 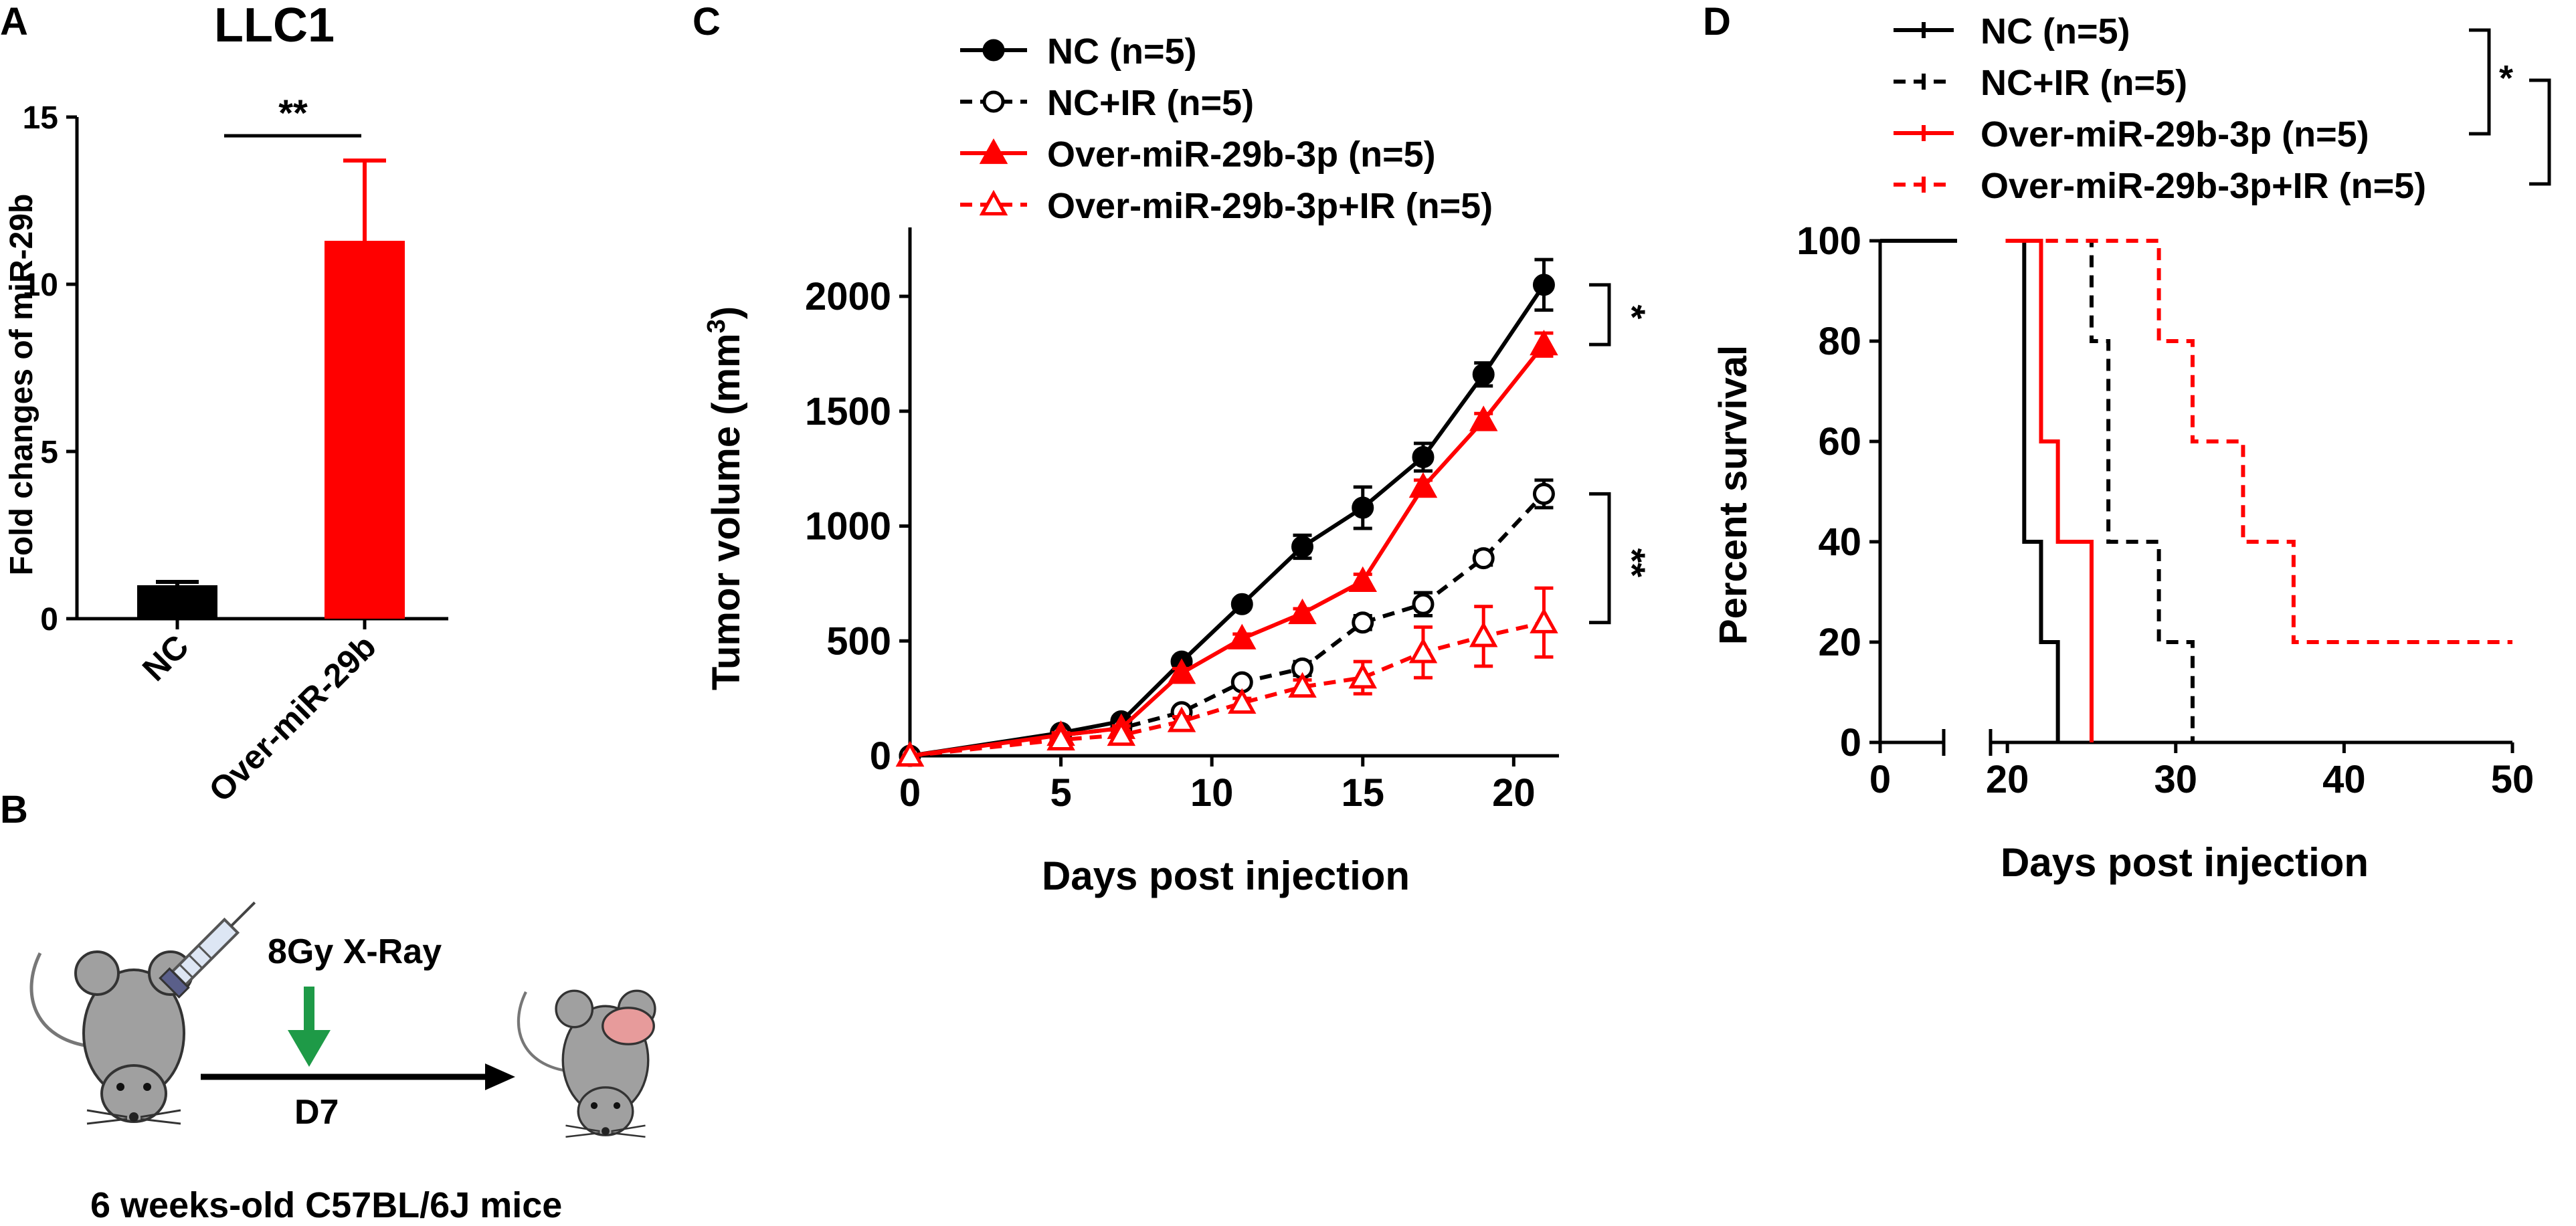 What do you see at coordinates (1514, 793) in the screenshot?
I see `panel-c-x-tick-label: 20` at bounding box center [1514, 793].